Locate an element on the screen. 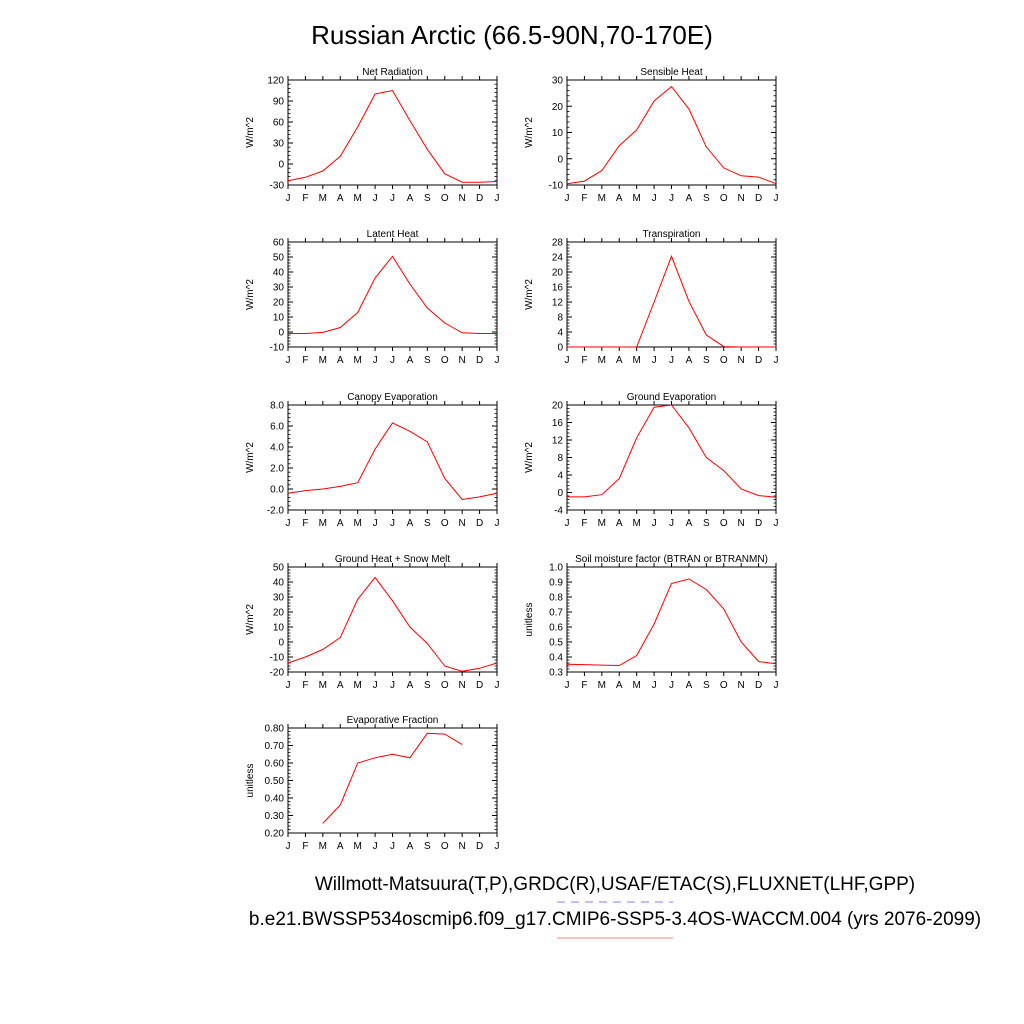 This screenshot has width=1024, height=1024. y-tick-label: 0.70 is located at coordinates (275, 746).